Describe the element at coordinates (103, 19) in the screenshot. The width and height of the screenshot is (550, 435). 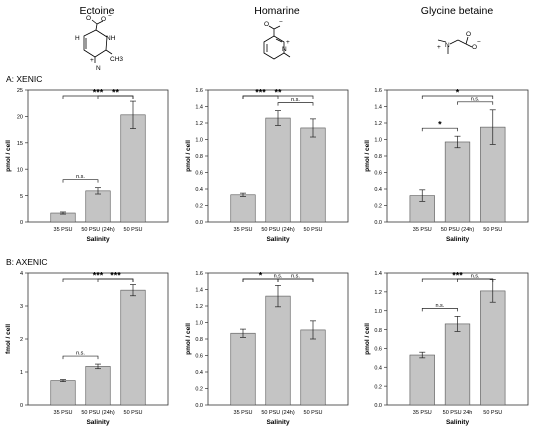
I see `ectoine-atom-o: O` at that location.